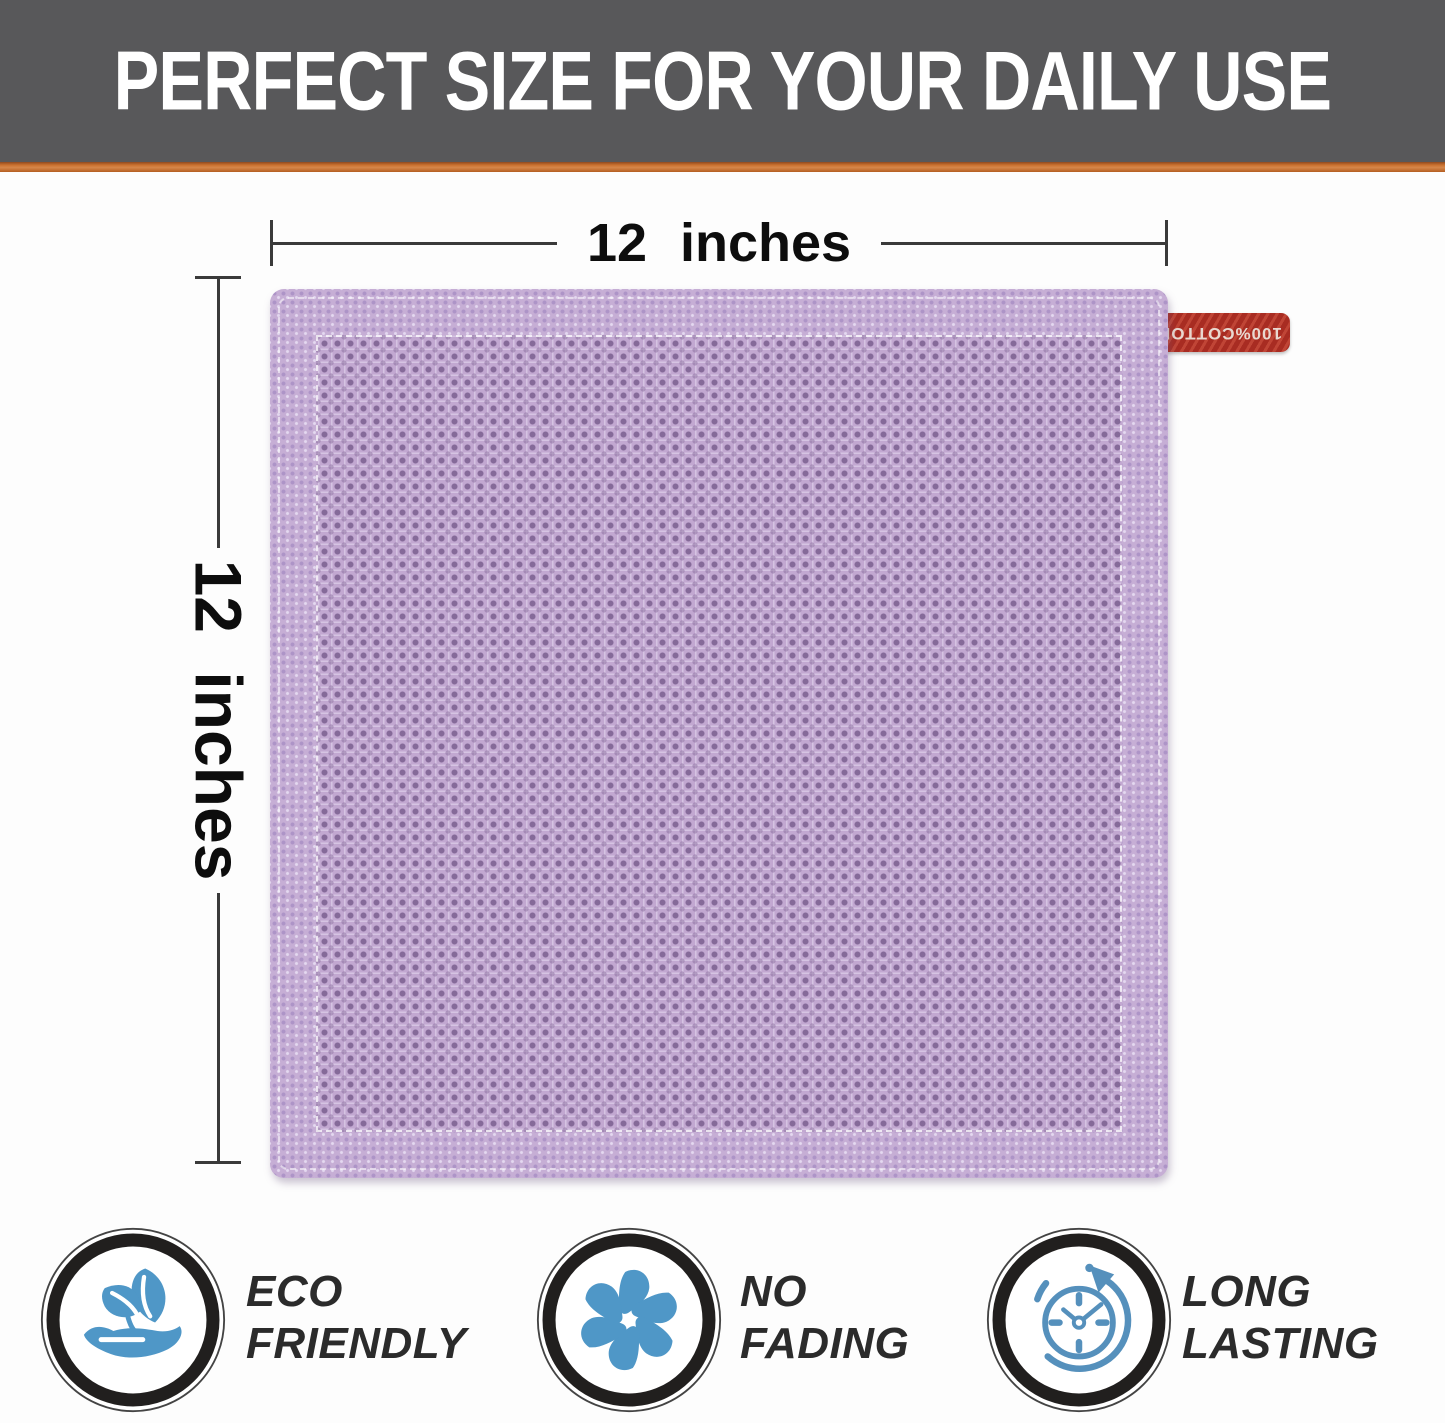 This screenshot has width=1445, height=1423. What do you see at coordinates (824, 1318) in the screenshot?
I see `feature-label-no-fading: NO FADING` at bounding box center [824, 1318].